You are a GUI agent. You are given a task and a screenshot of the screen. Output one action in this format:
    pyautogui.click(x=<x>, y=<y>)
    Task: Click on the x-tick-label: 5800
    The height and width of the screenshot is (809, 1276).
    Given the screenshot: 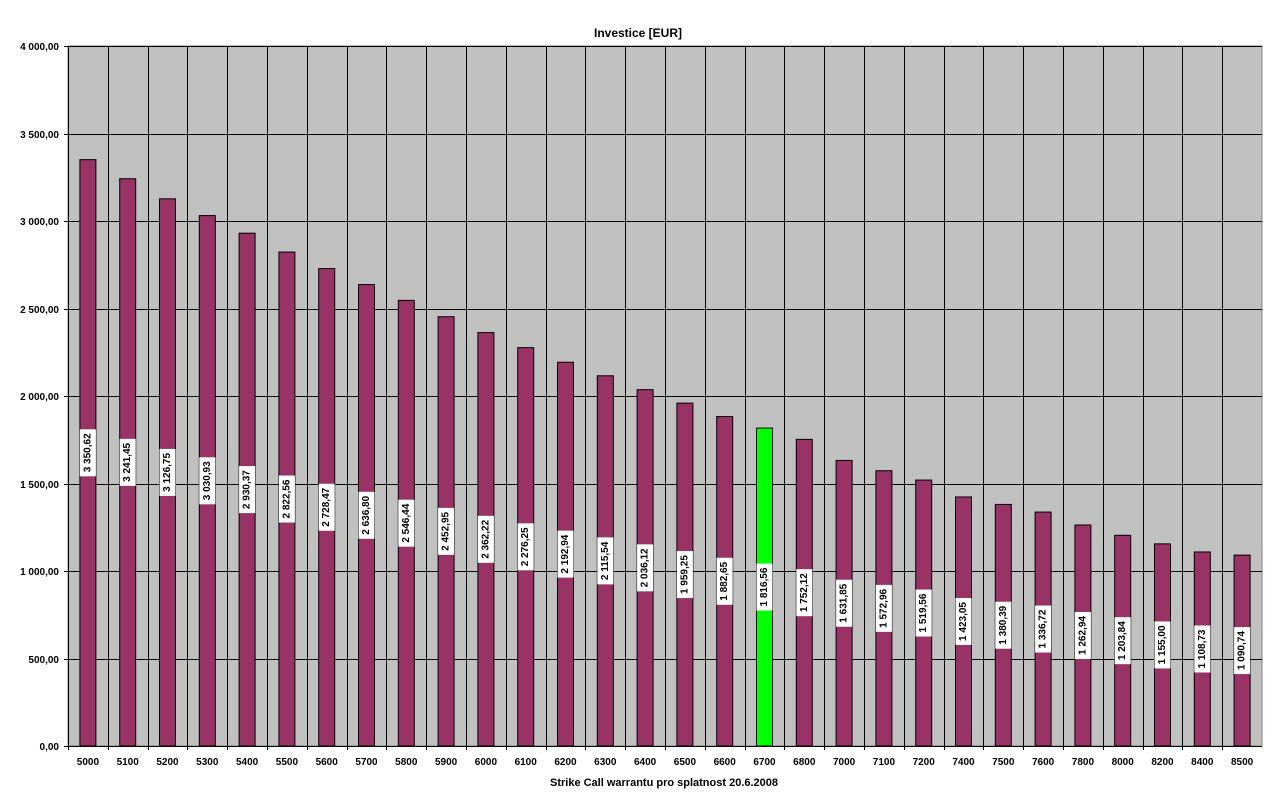 What is the action you would take?
    pyautogui.click(x=406, y=762)
    